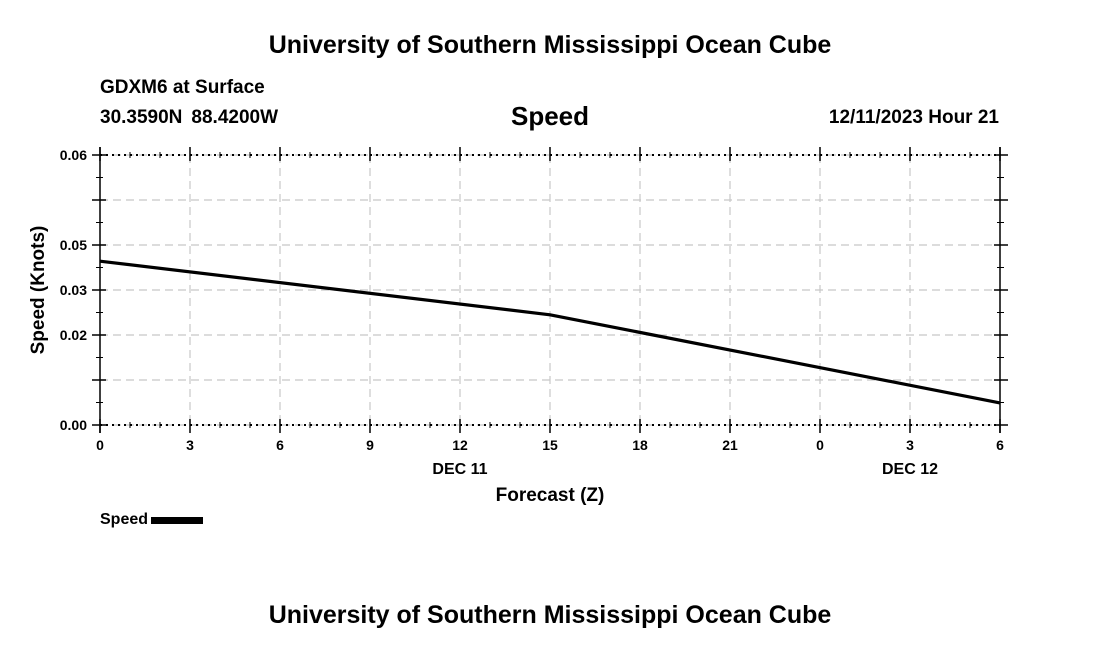 The height and width of the screenshot is (650, 1100). What do you see at coordinates (189, 117) in the screenshot?
I see `coordinates: 30.3590N 88.4200W` at bounding box center [189, 117].